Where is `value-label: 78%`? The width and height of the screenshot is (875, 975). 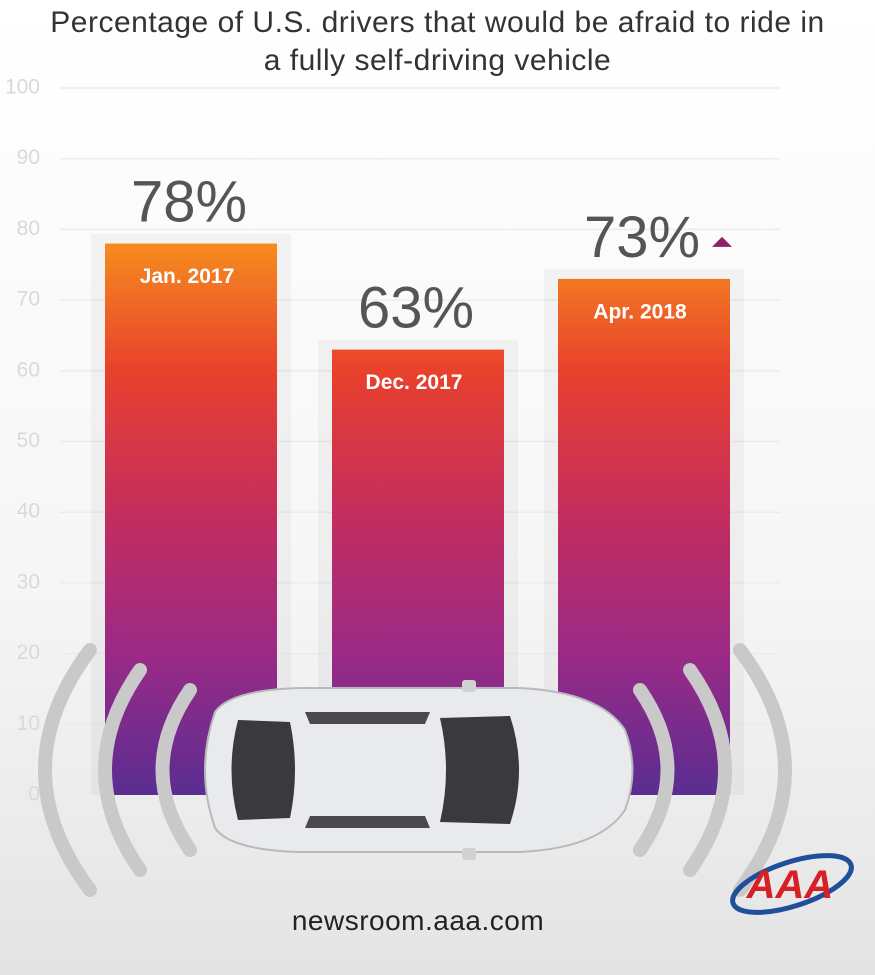
value-label: 78% is located at coordinates (189, 202).